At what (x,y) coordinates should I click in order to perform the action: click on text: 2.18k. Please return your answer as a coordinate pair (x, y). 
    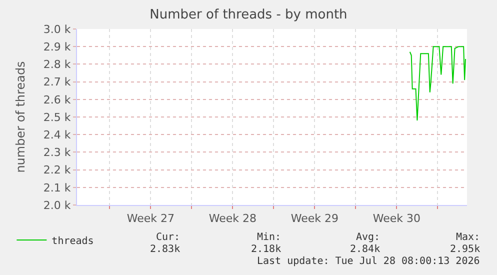
    Looking at the image, I should click on (266, 249).